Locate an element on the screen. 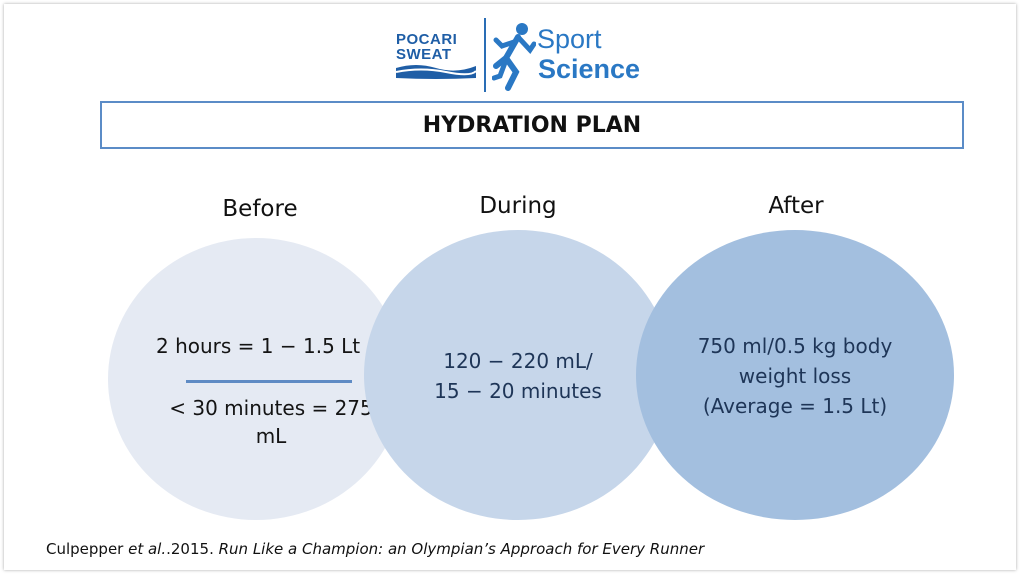  before-line-1: 2 hours = 1 − 1.5 Lt is located at coordinates (258, 346).